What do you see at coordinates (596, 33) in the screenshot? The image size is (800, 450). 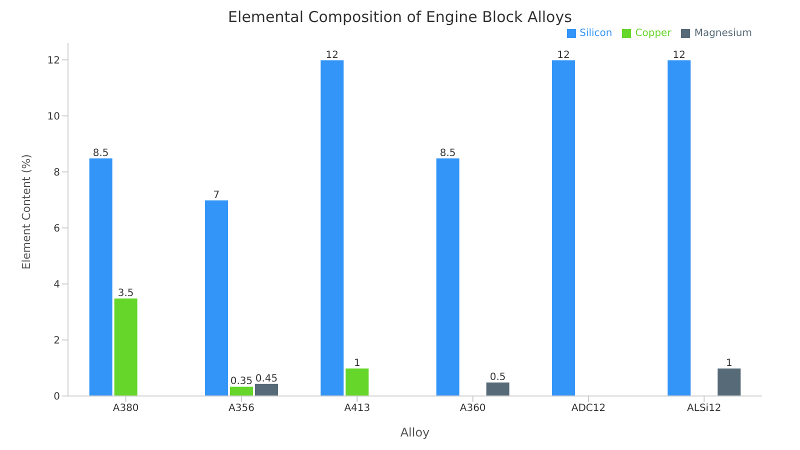 I see `legend-label: Silicon` at bounding box center [596, 33].